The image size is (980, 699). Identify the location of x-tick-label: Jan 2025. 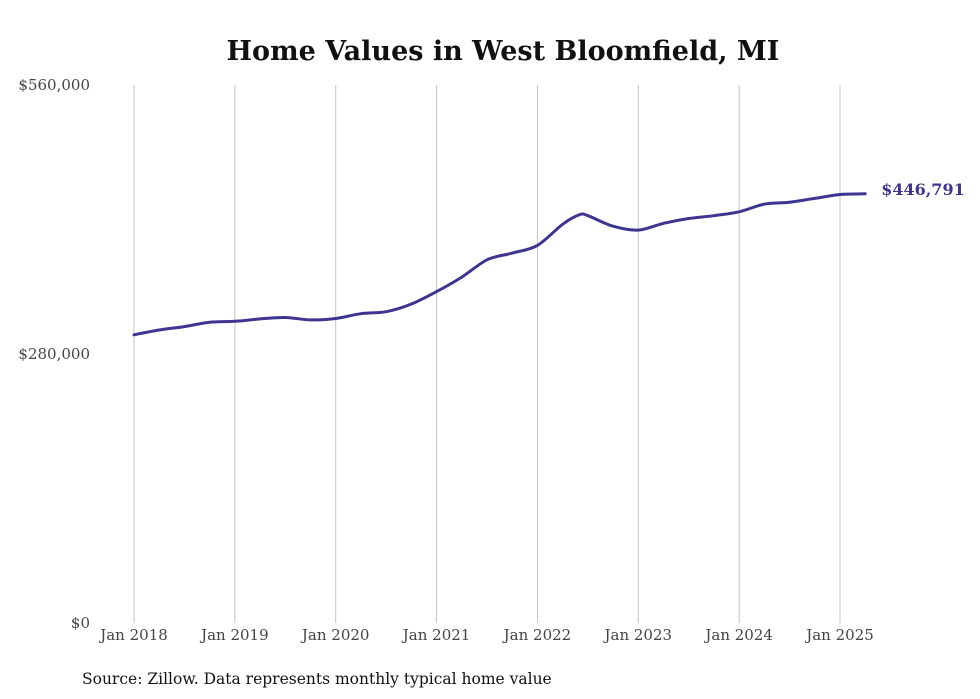
(839, 635).